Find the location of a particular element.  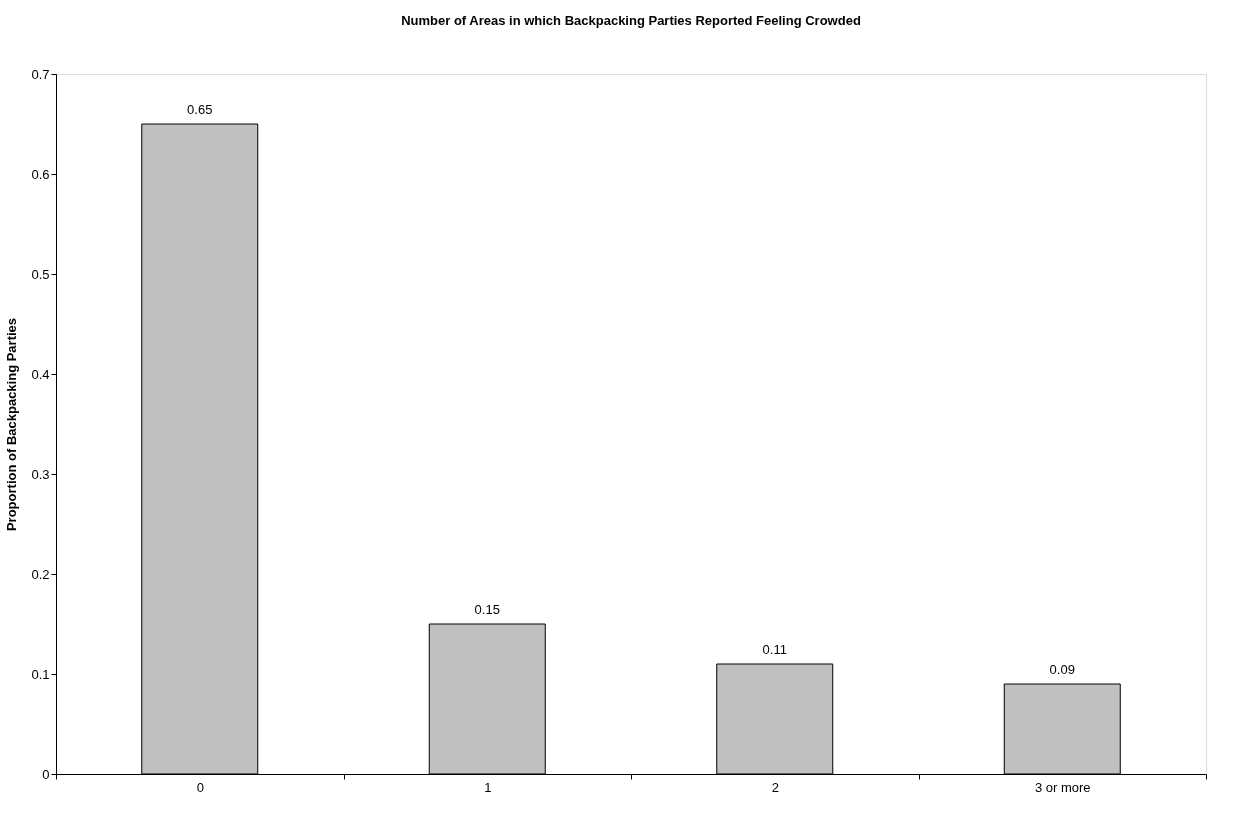

y-tick-label: 0.5 is located at coordinates (40, 274).